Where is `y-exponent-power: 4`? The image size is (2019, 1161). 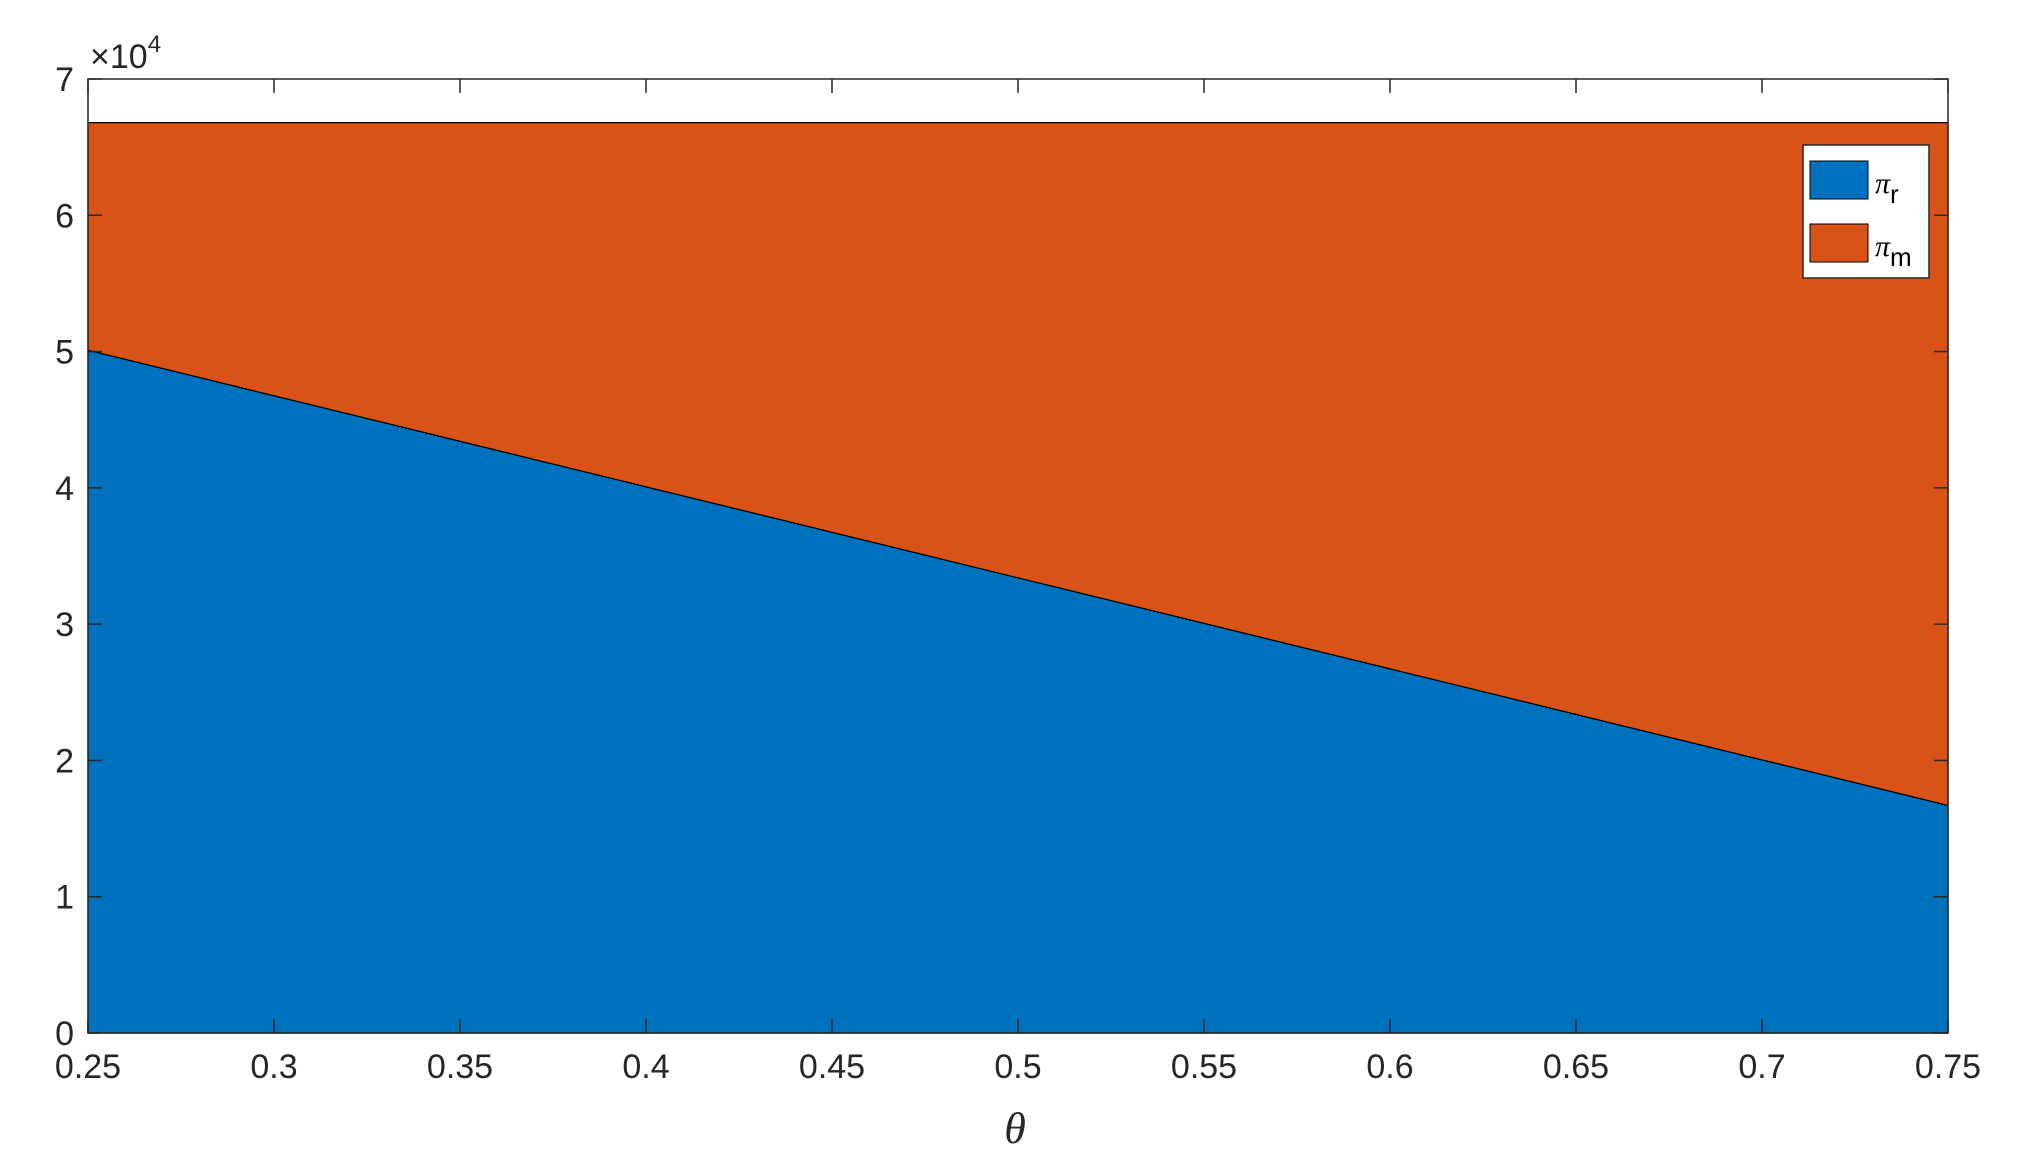 y-exponent-power: 4 is located at coordinates (154, 44).